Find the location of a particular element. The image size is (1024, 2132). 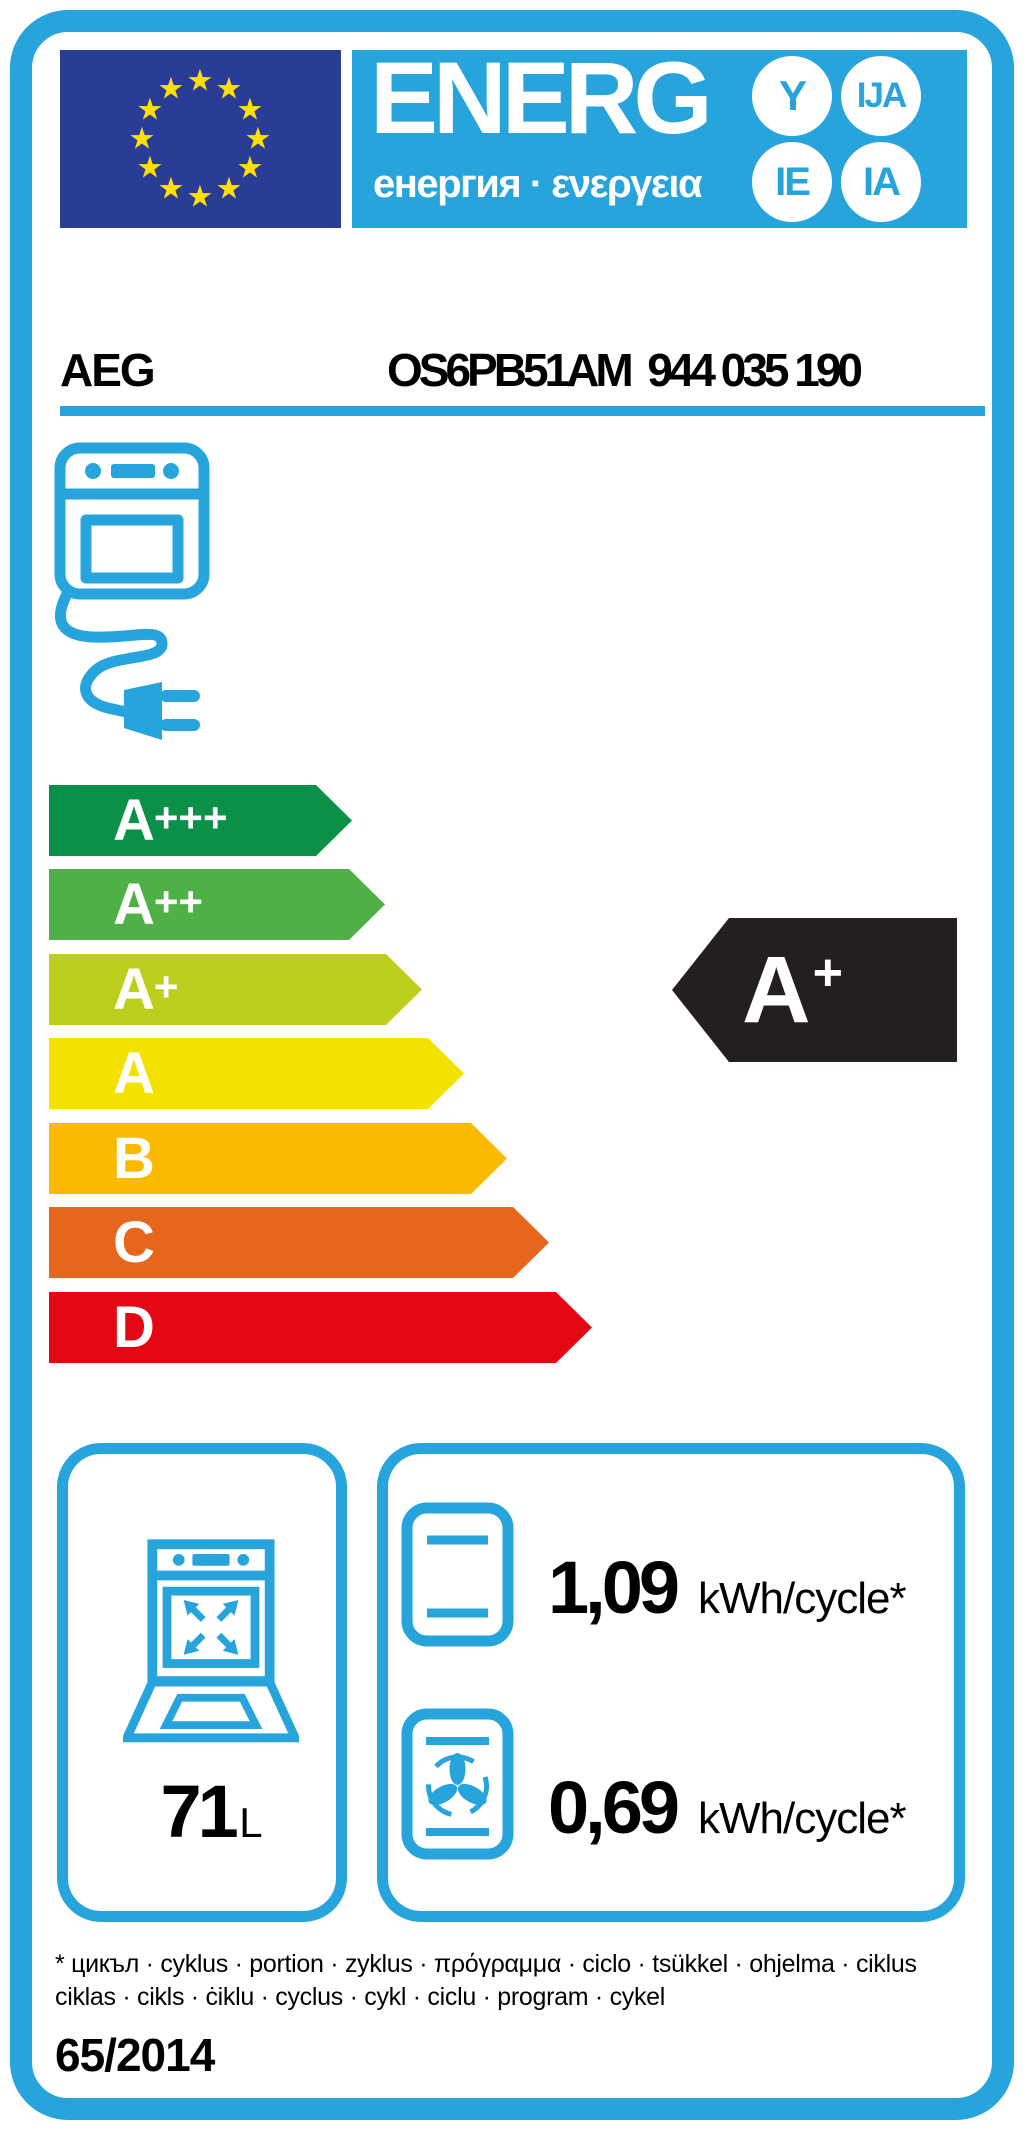

class-plus: +++ is located at coordinates (190, 817).